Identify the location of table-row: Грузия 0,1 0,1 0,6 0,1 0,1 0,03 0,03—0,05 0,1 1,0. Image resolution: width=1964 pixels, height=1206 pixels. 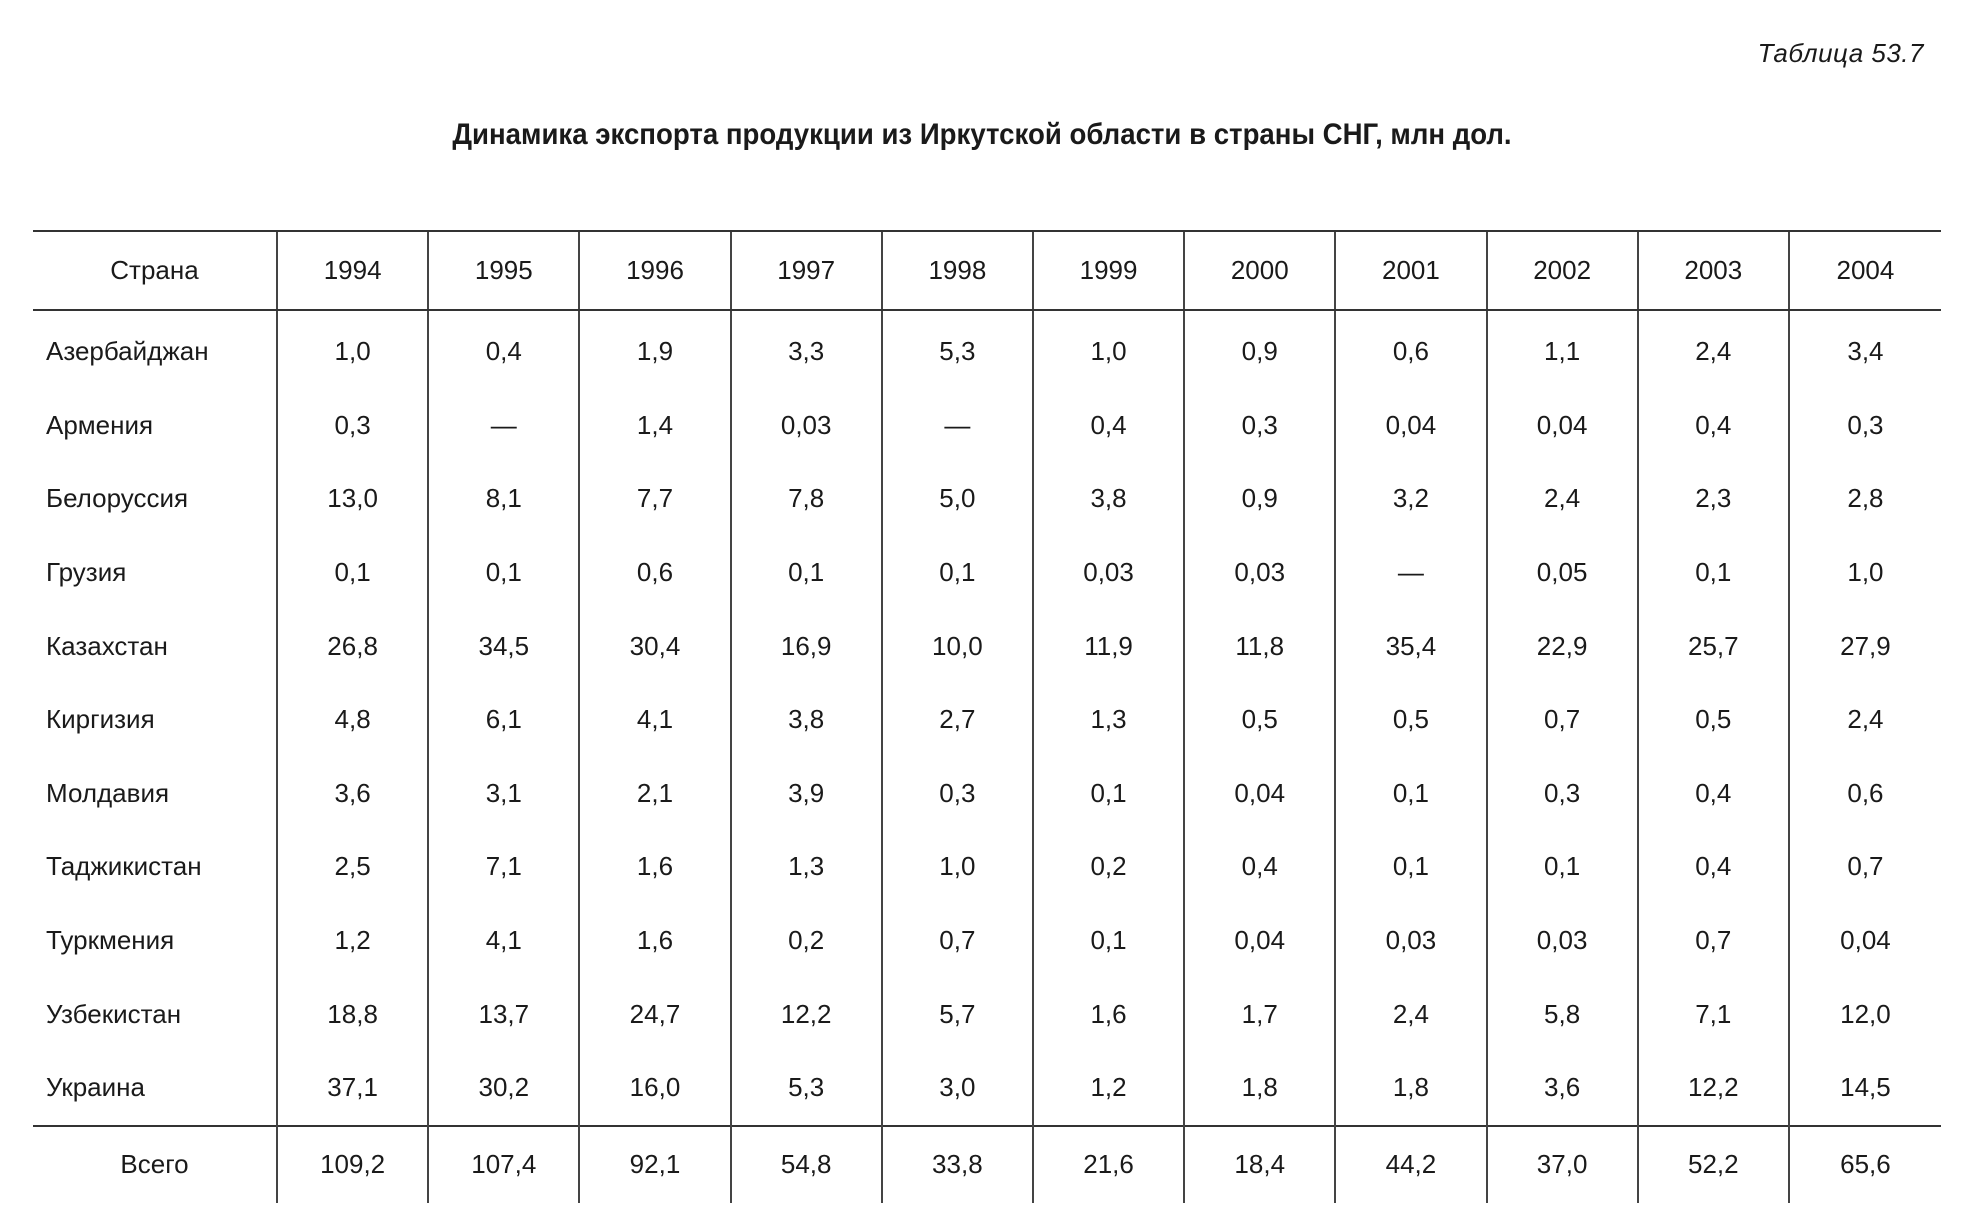
(987, 572).